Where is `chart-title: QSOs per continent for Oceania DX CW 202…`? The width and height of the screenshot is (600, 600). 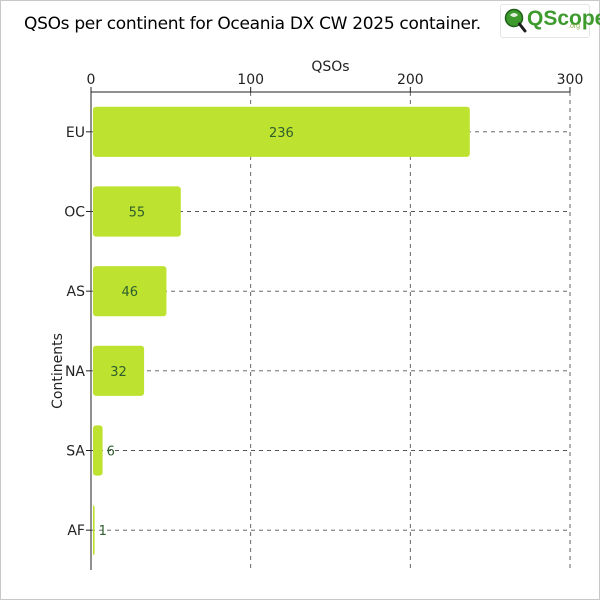 chart-title: QSOs per continent for Oceania DX CW 202… is located at coordinates (252, 24).